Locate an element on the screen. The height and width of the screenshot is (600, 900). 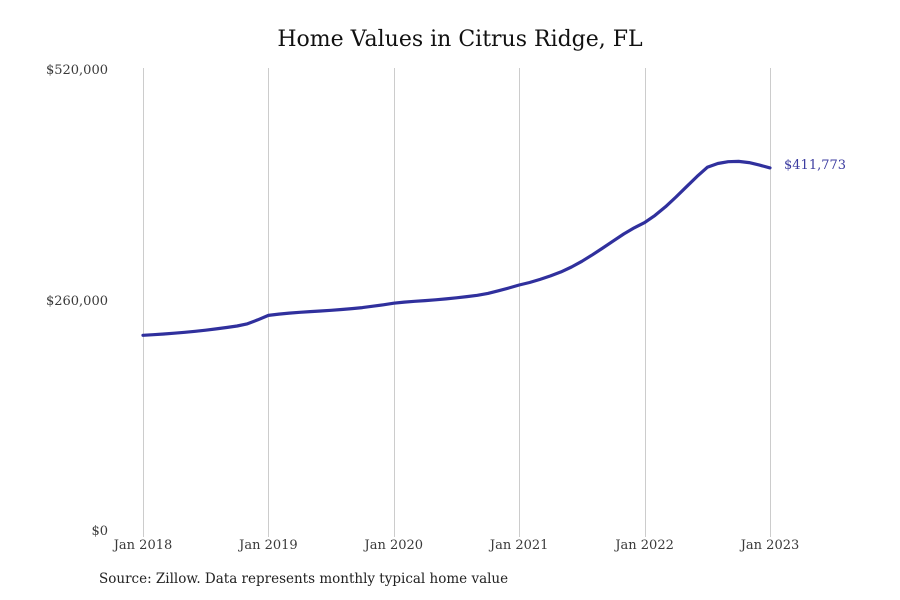
x-tick-label-jan-2019: Jan 2019 is located at coordinates (268, 545).